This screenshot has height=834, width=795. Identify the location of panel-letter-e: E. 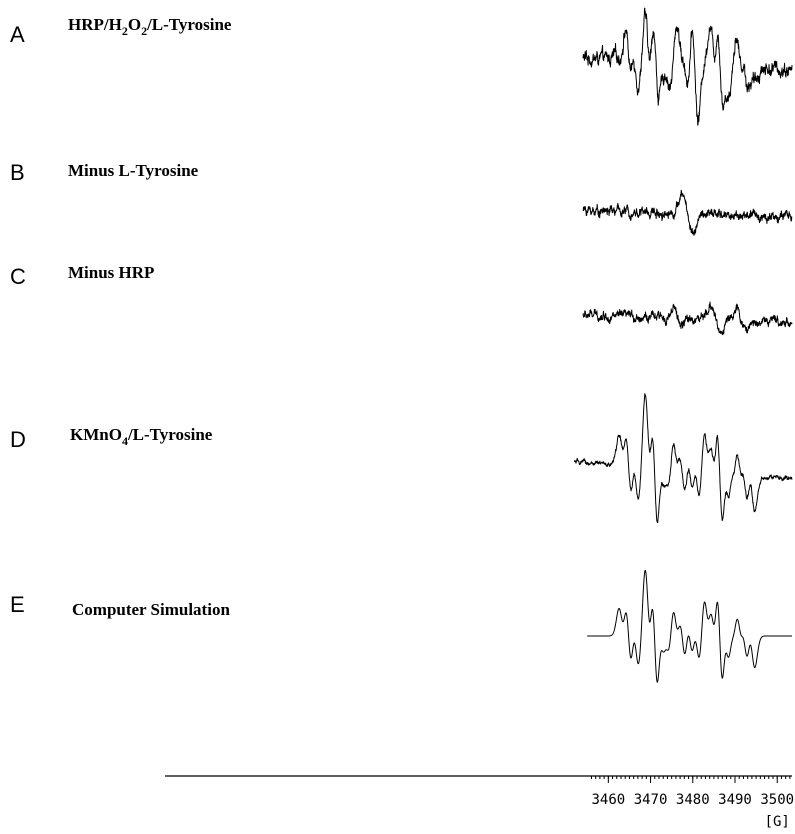
(17, 604).